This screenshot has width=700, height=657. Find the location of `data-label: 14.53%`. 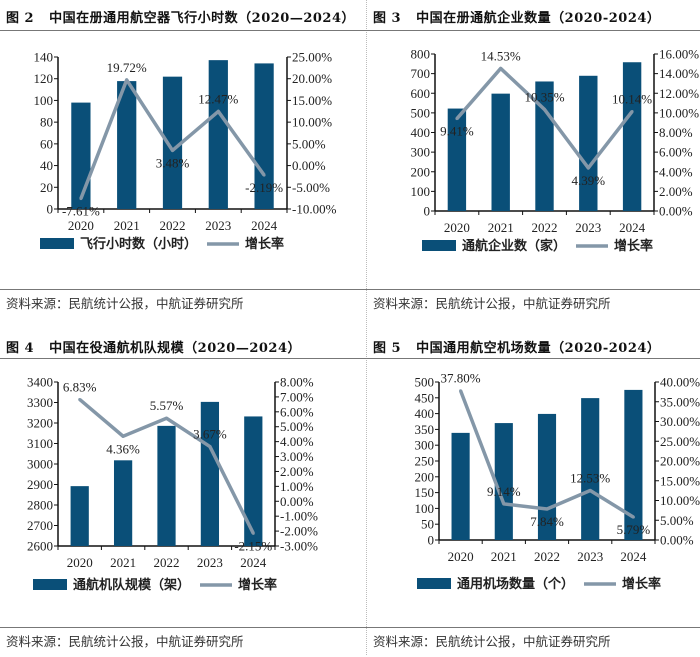

data-label: 14.53% is located at coordinates (501, 55).